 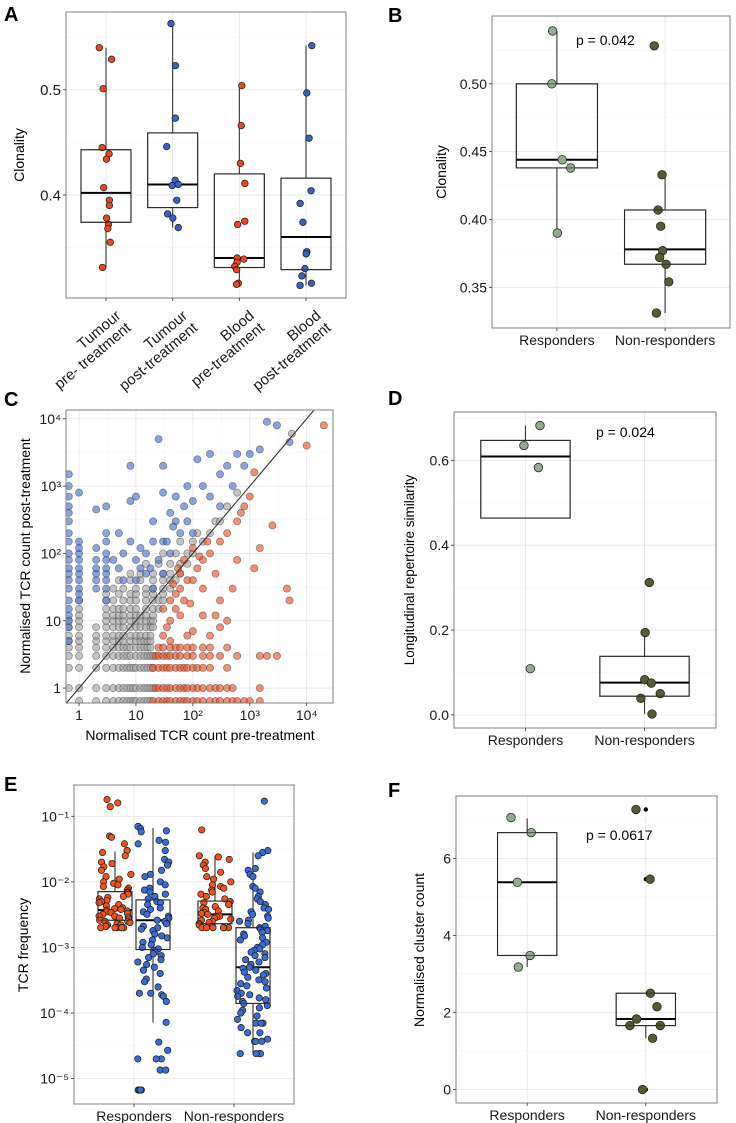 What do you see at coordinates (10, 785) in the screenshot?
I see `panel-letter-e: E` at bounding box center [10, 785].